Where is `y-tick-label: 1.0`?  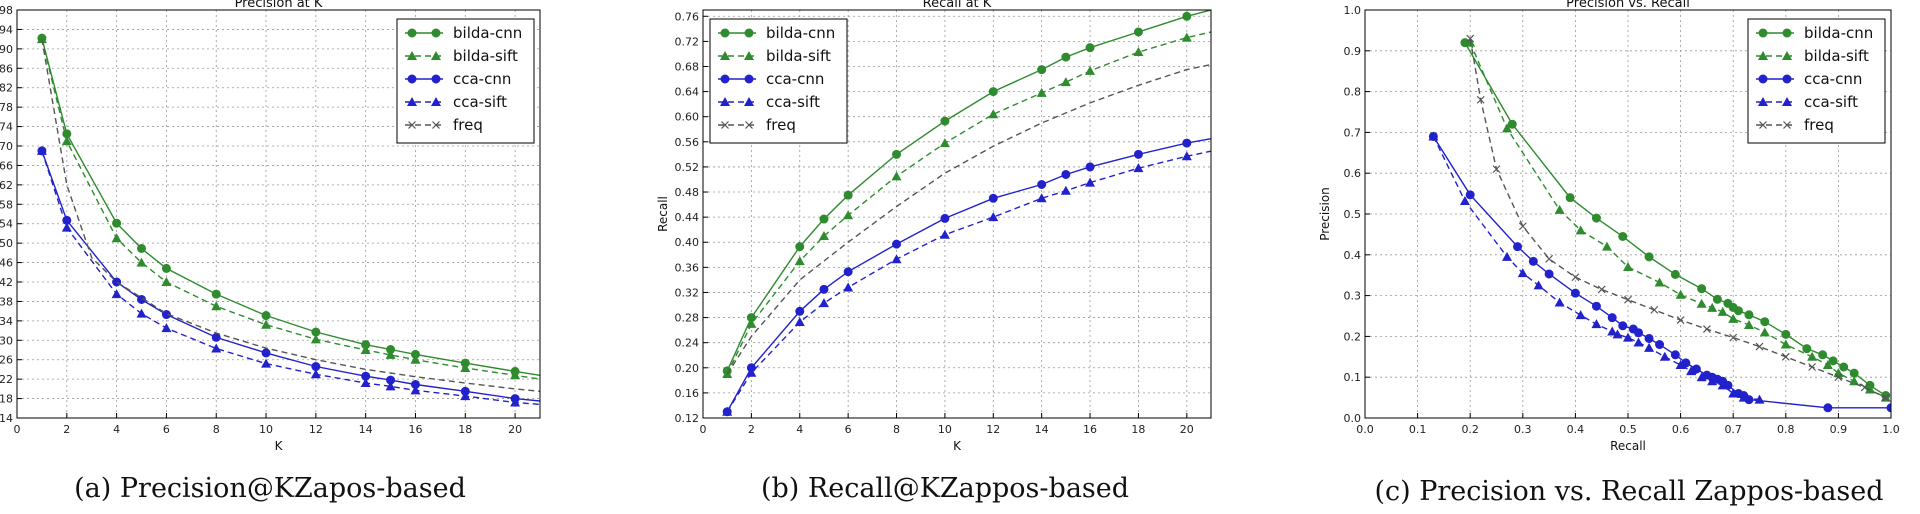
y-tick-label: 1.0 is located at coordinates (1353, 10).